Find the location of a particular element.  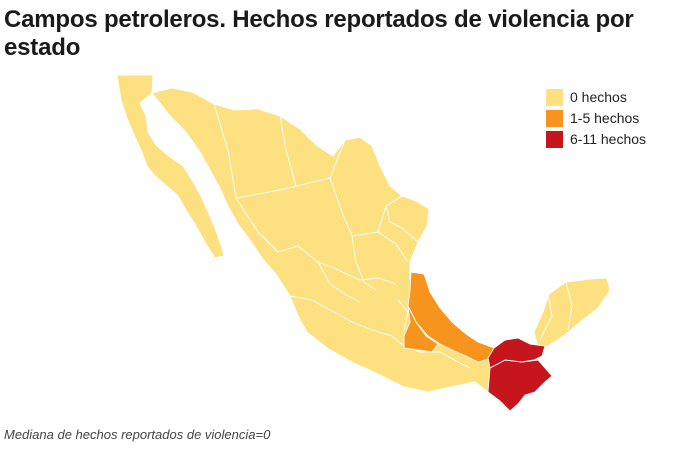

legend-label: 6-11 hechos is located at coordinates (608, 139).